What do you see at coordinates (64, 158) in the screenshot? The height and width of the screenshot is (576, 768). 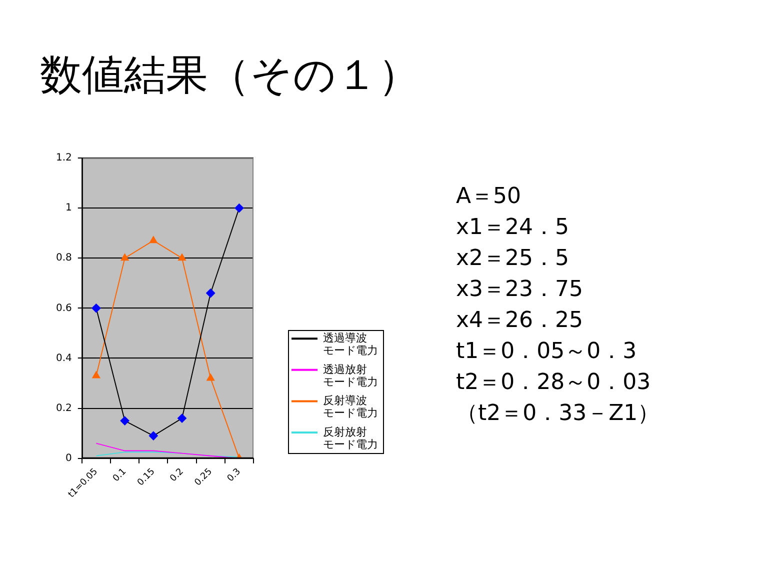 I see `y-tick-label: 1.2` at bounding box center [64, 158].